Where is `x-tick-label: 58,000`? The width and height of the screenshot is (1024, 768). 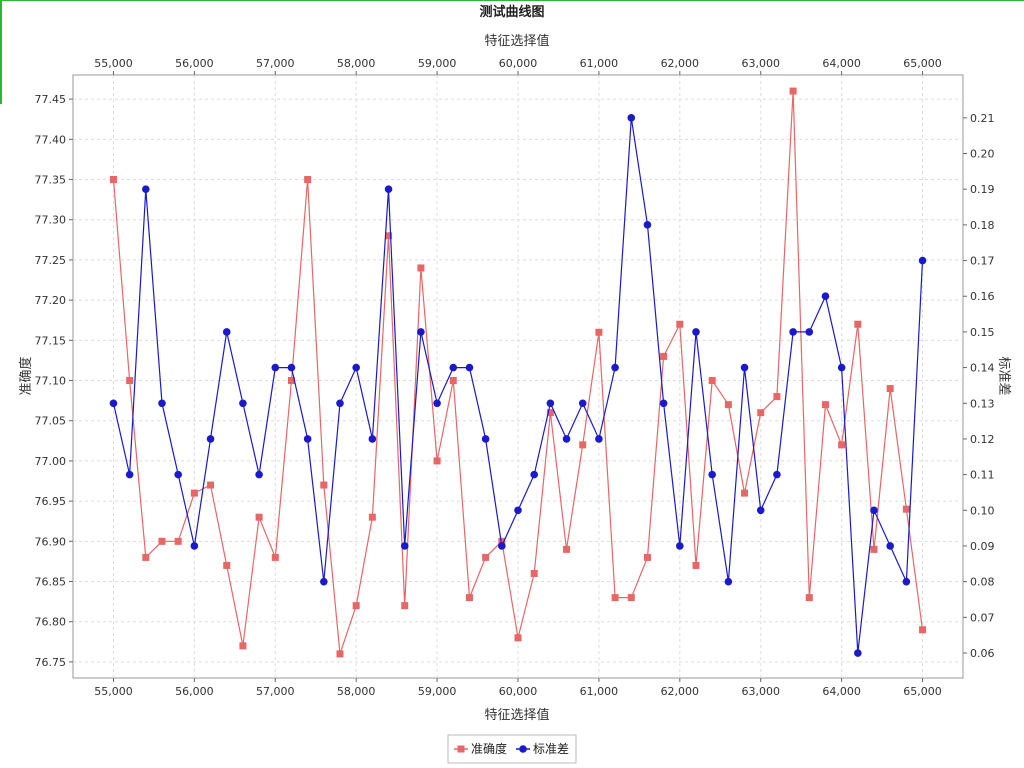
x-tick-label: 58,000 is located at coordinates (356, 691).